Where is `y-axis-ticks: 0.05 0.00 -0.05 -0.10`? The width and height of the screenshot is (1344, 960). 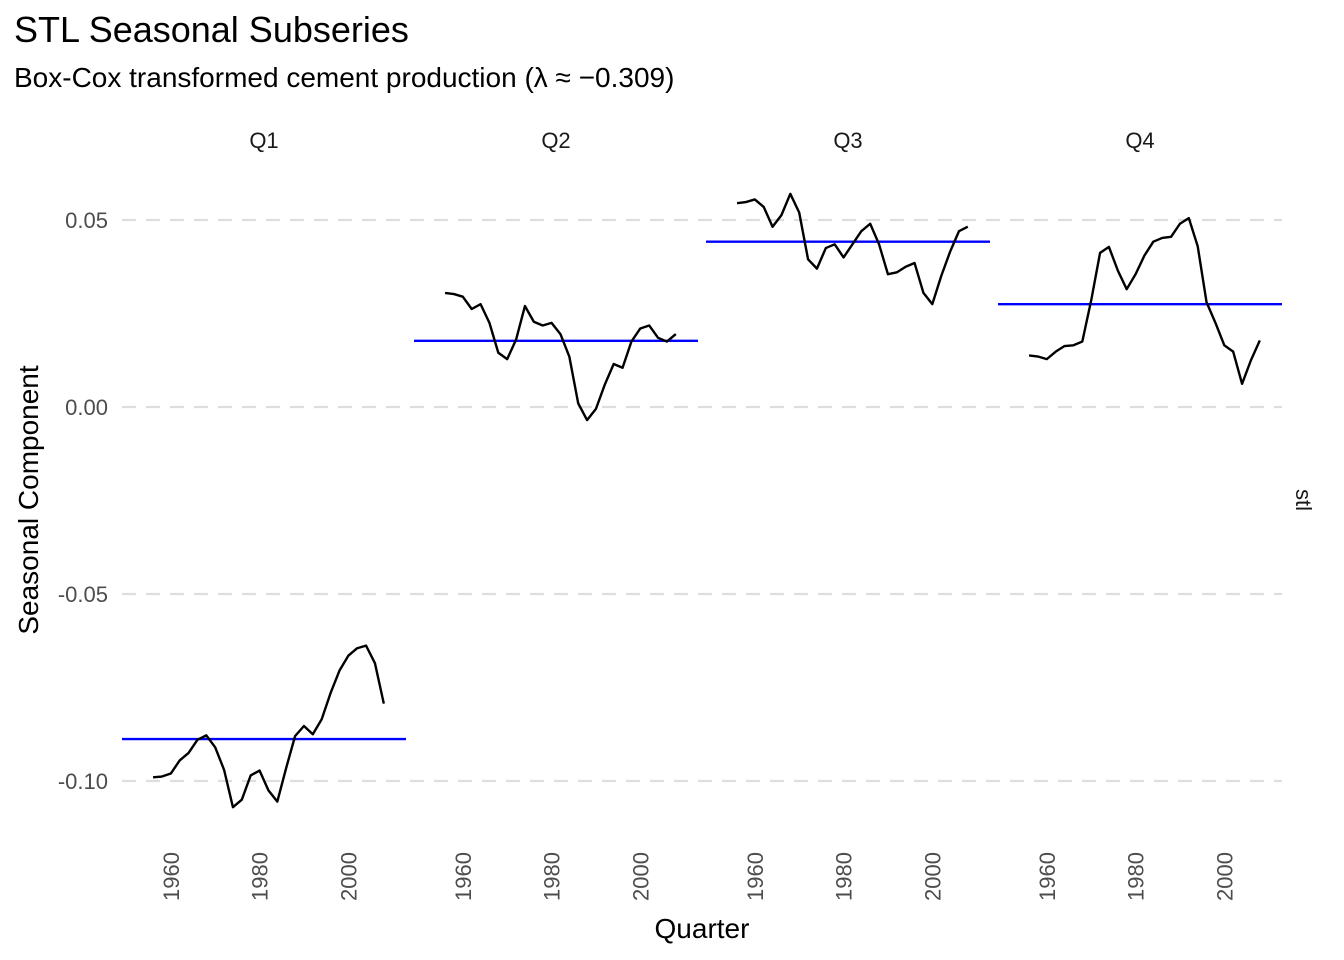 y-axis-ticks: 0.05 0.00 -0.05 -0.10 is located at coordinates (83, 501).